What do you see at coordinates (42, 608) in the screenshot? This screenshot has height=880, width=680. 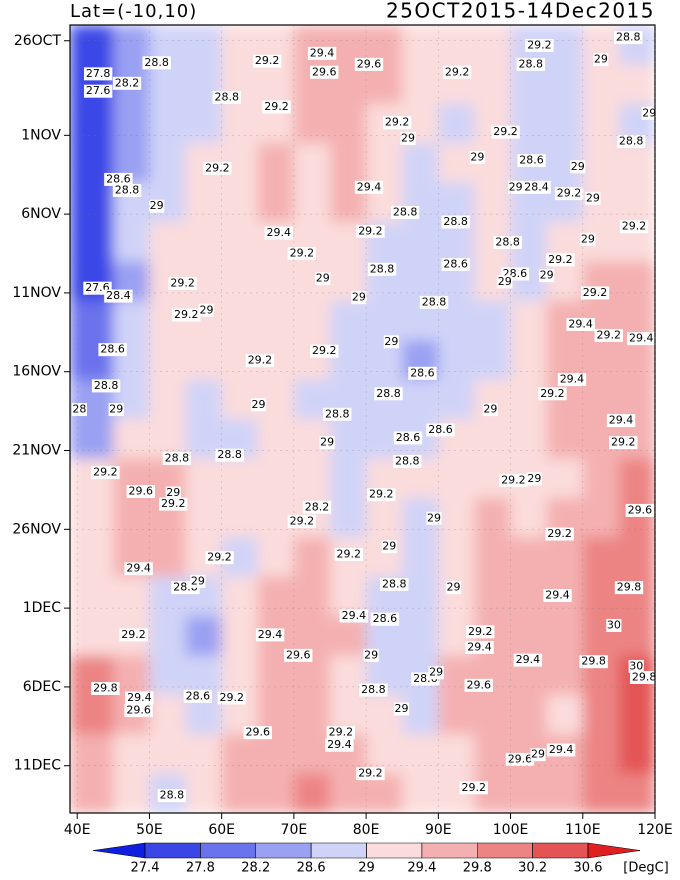 I see `y-tick-label: 1DEC` at bounding box center [42, 608].